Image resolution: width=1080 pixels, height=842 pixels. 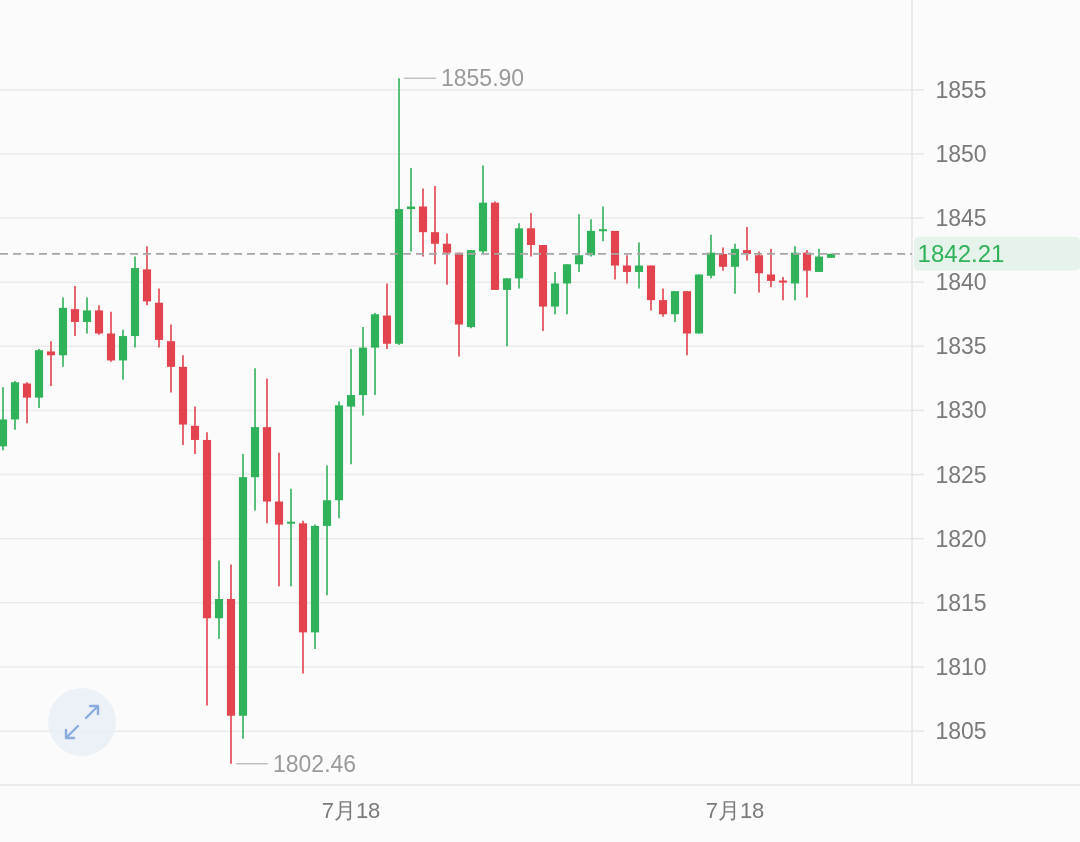 What do you see at coordinates (961, 667) in the screenshot?
I see `y-tick-label: 1810` at bounding box center [961, 667].